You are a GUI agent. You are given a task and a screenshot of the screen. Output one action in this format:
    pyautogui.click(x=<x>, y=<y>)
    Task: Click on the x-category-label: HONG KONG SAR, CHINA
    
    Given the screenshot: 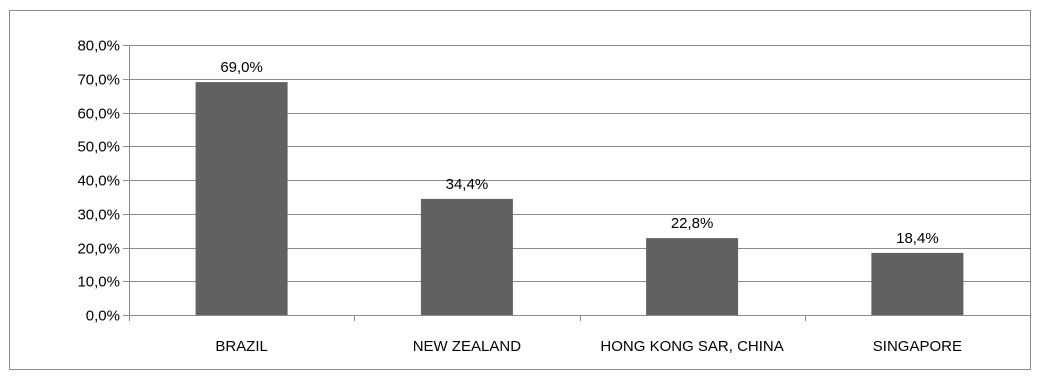 What is the action you would take?
    pyautogui.click(x=691, y=346)
    